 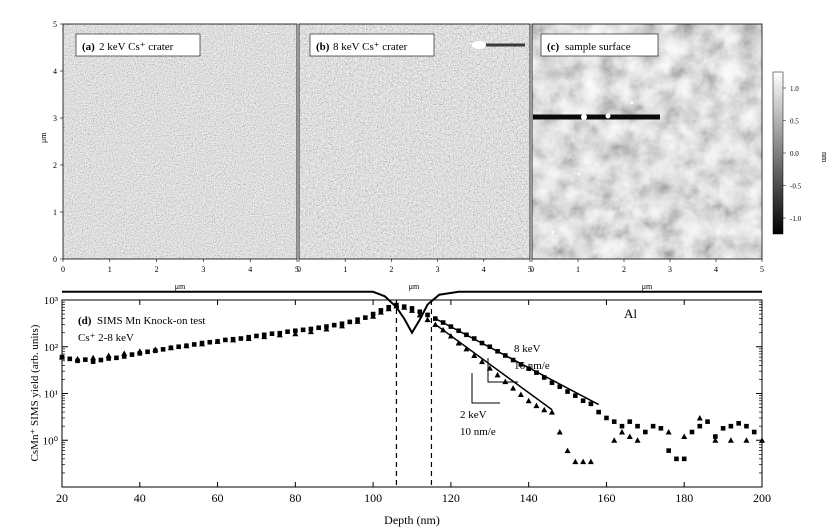 What do you see at coordinates (630, 313) in the screenshot?
I see `al-label: Al` at bounding box center [630, 313].